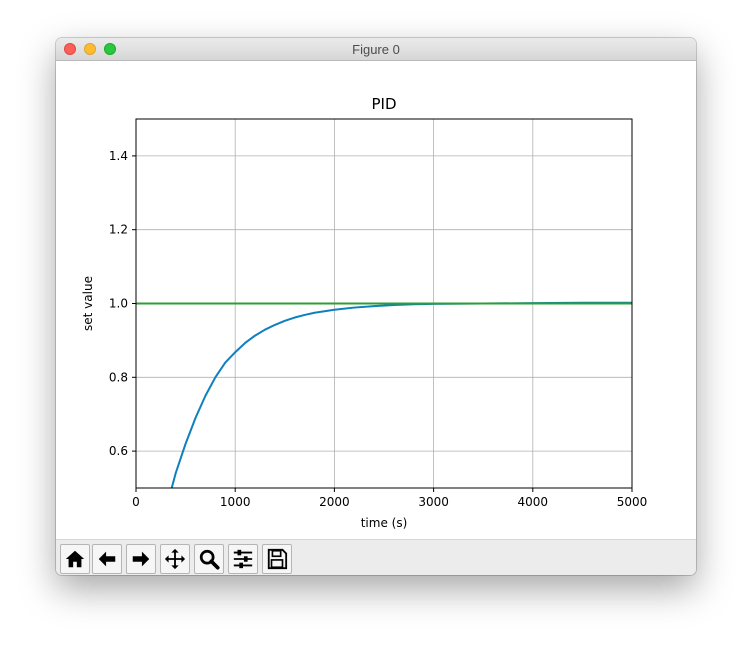 The width and height of the screenshot is (752, 650). I want to click on x-tick-label: 1000, so click(235, 502).